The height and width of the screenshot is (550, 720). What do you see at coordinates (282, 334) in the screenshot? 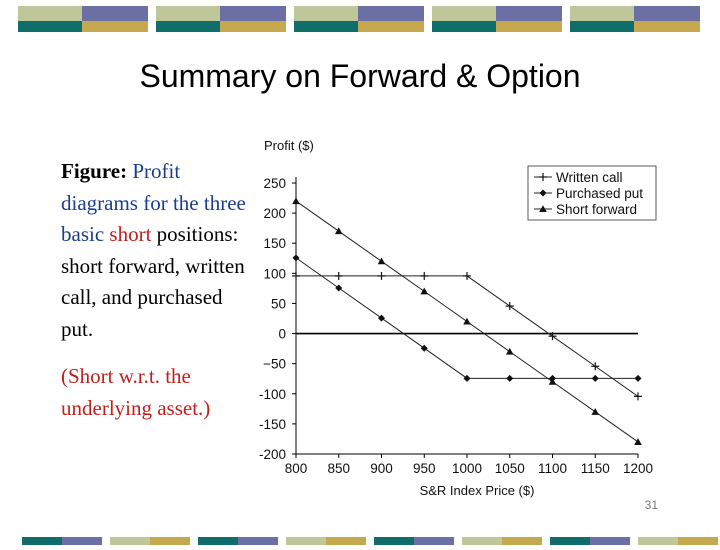
I see `y-tick-label: 0` at bounding box center [282, 334].